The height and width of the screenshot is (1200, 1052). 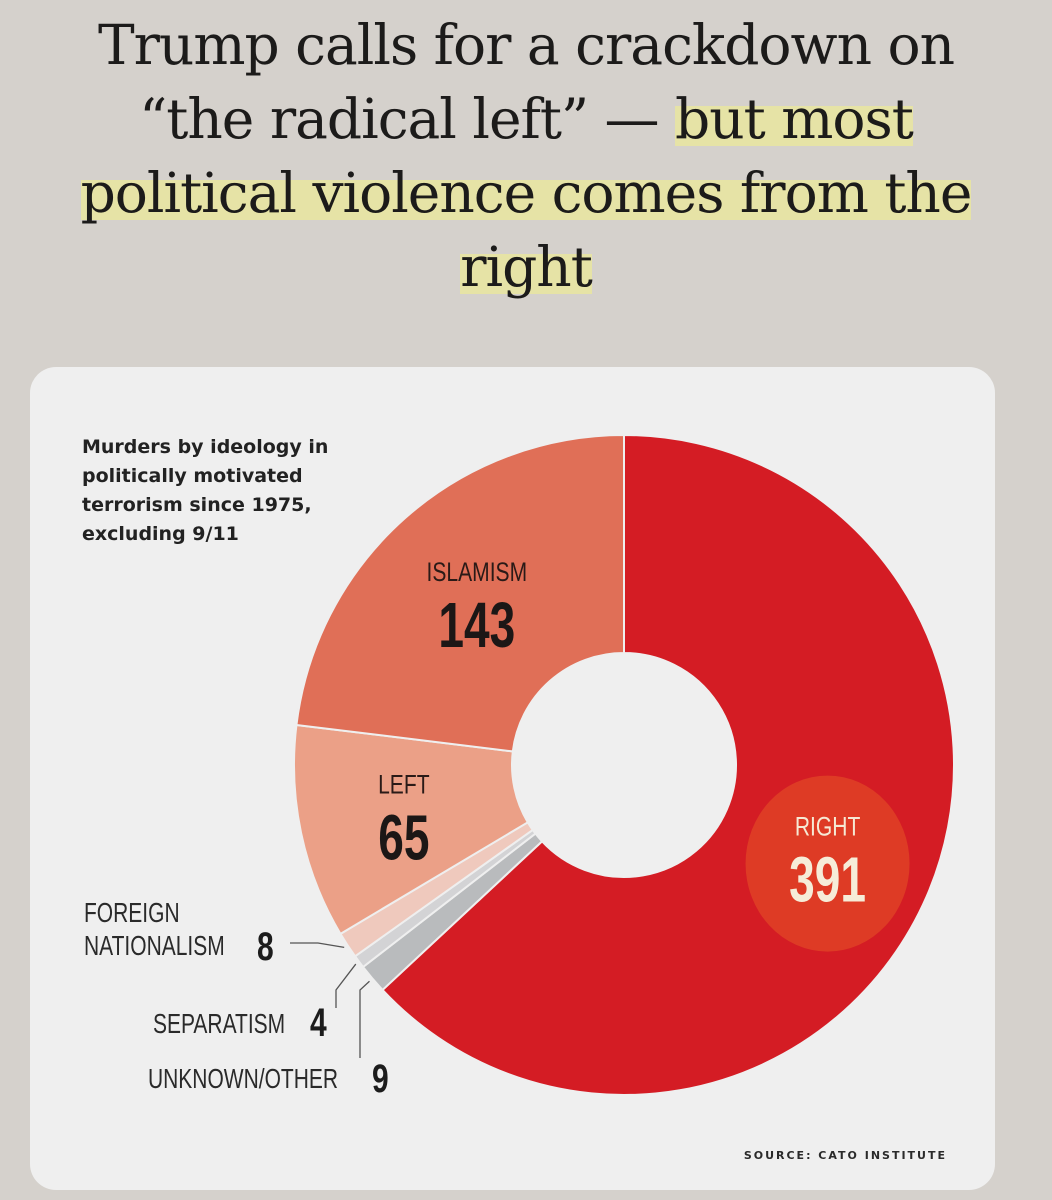 I want to click on leader-foreign-nationalism, so click(x=317, y=945).